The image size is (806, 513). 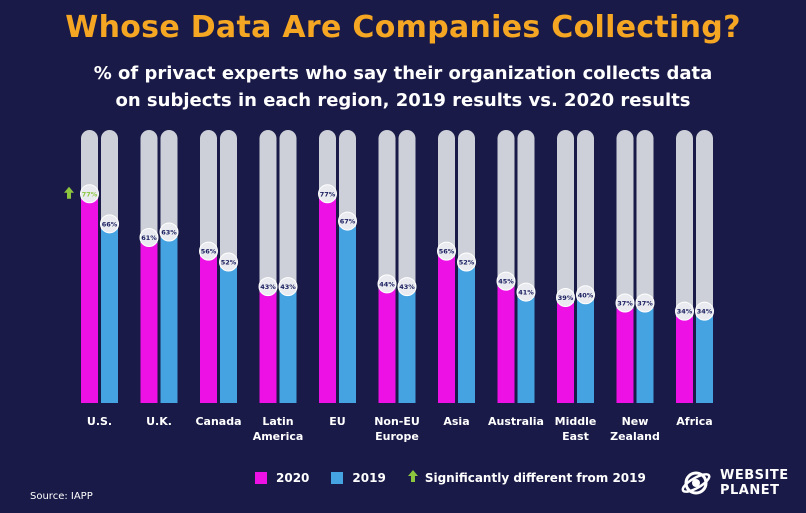 I want to click on category-label-new-zealand-1: Zealand, so click(x=635, y=436).